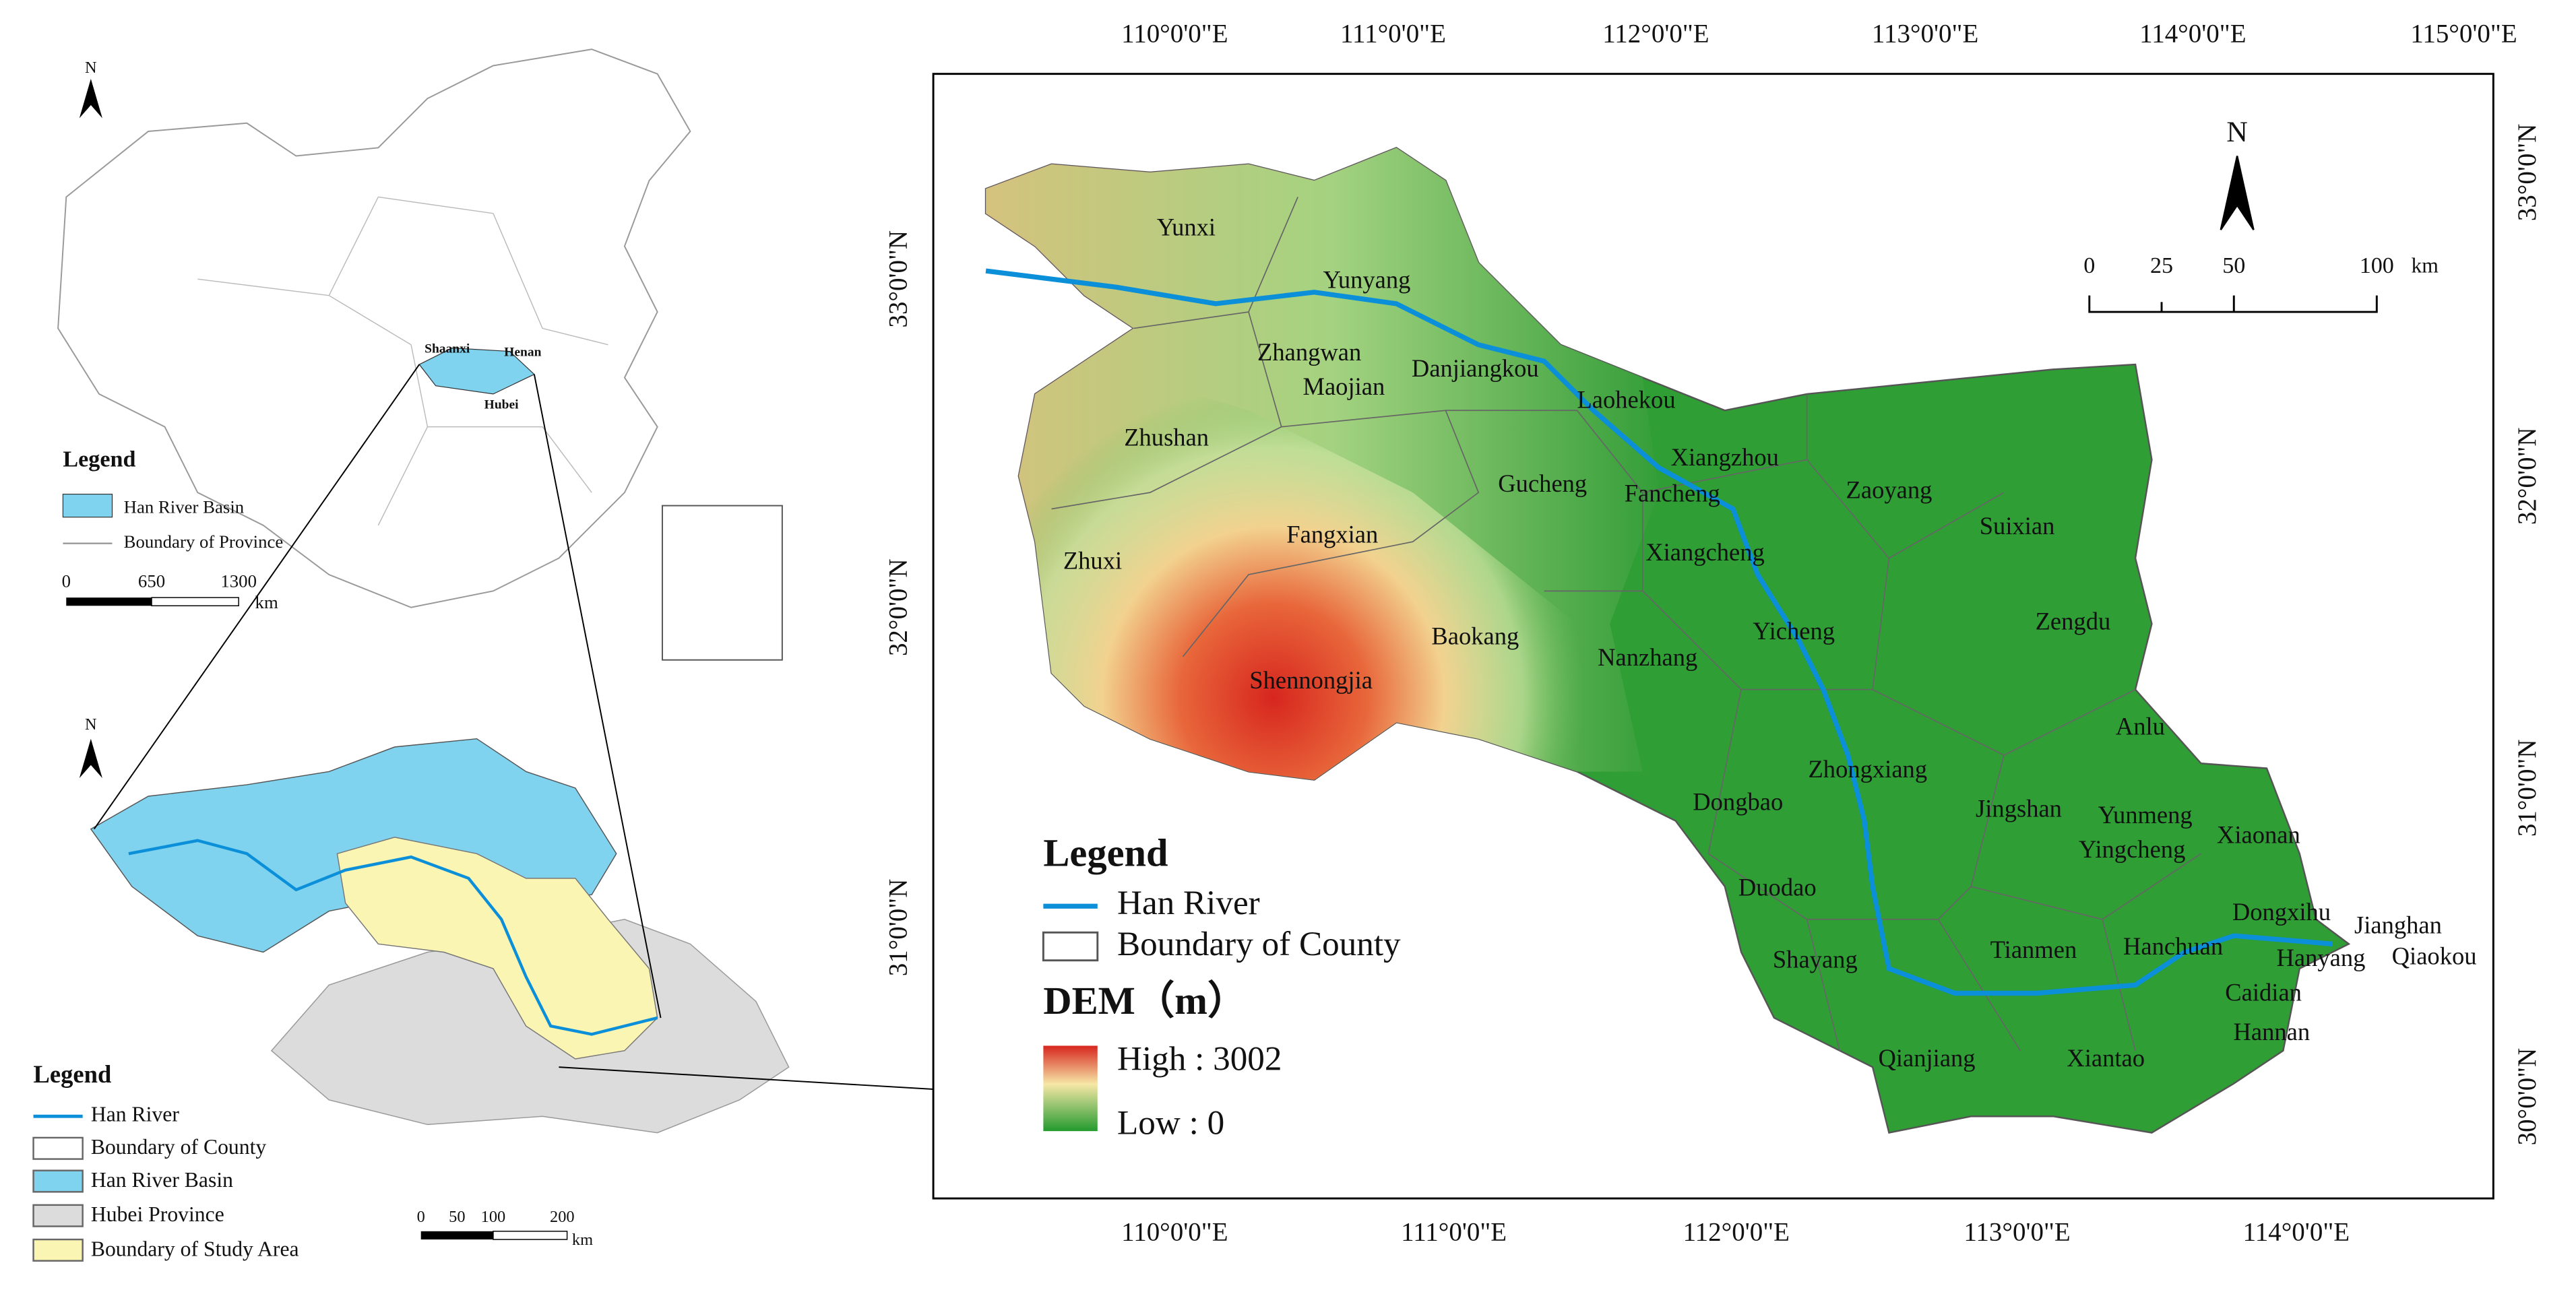 The image size is (2576, 1292). Describe the element at coordinates (1542, 483) in the screenshot. I see `county-label: Gucheng` at that location.